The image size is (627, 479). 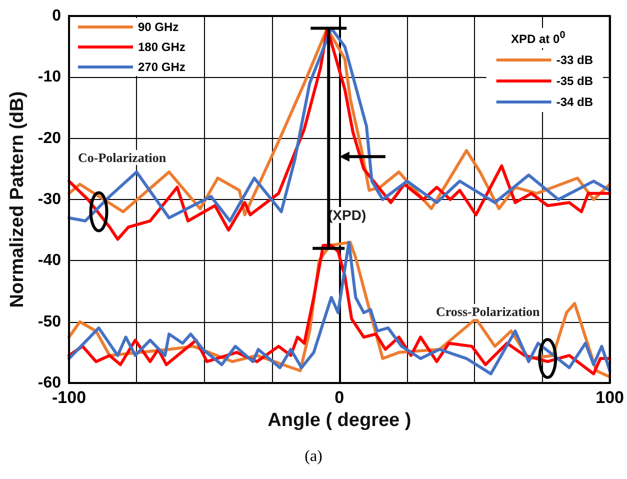 What do you see at coordinates (339, 397) in the screenshot?
I see `x-tick-label: 0` at bounding box center [339, 397].